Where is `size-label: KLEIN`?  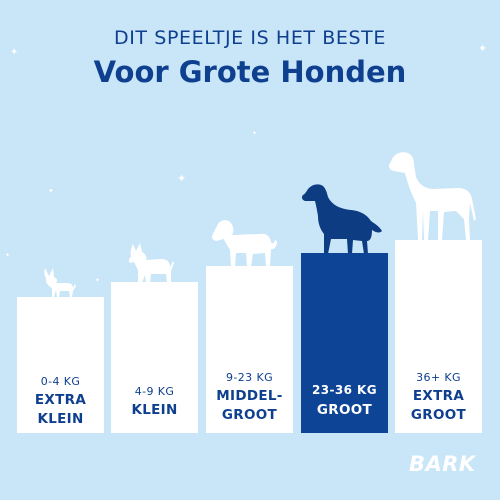
size-label: KLEIN is located at coordinates (154, 410).